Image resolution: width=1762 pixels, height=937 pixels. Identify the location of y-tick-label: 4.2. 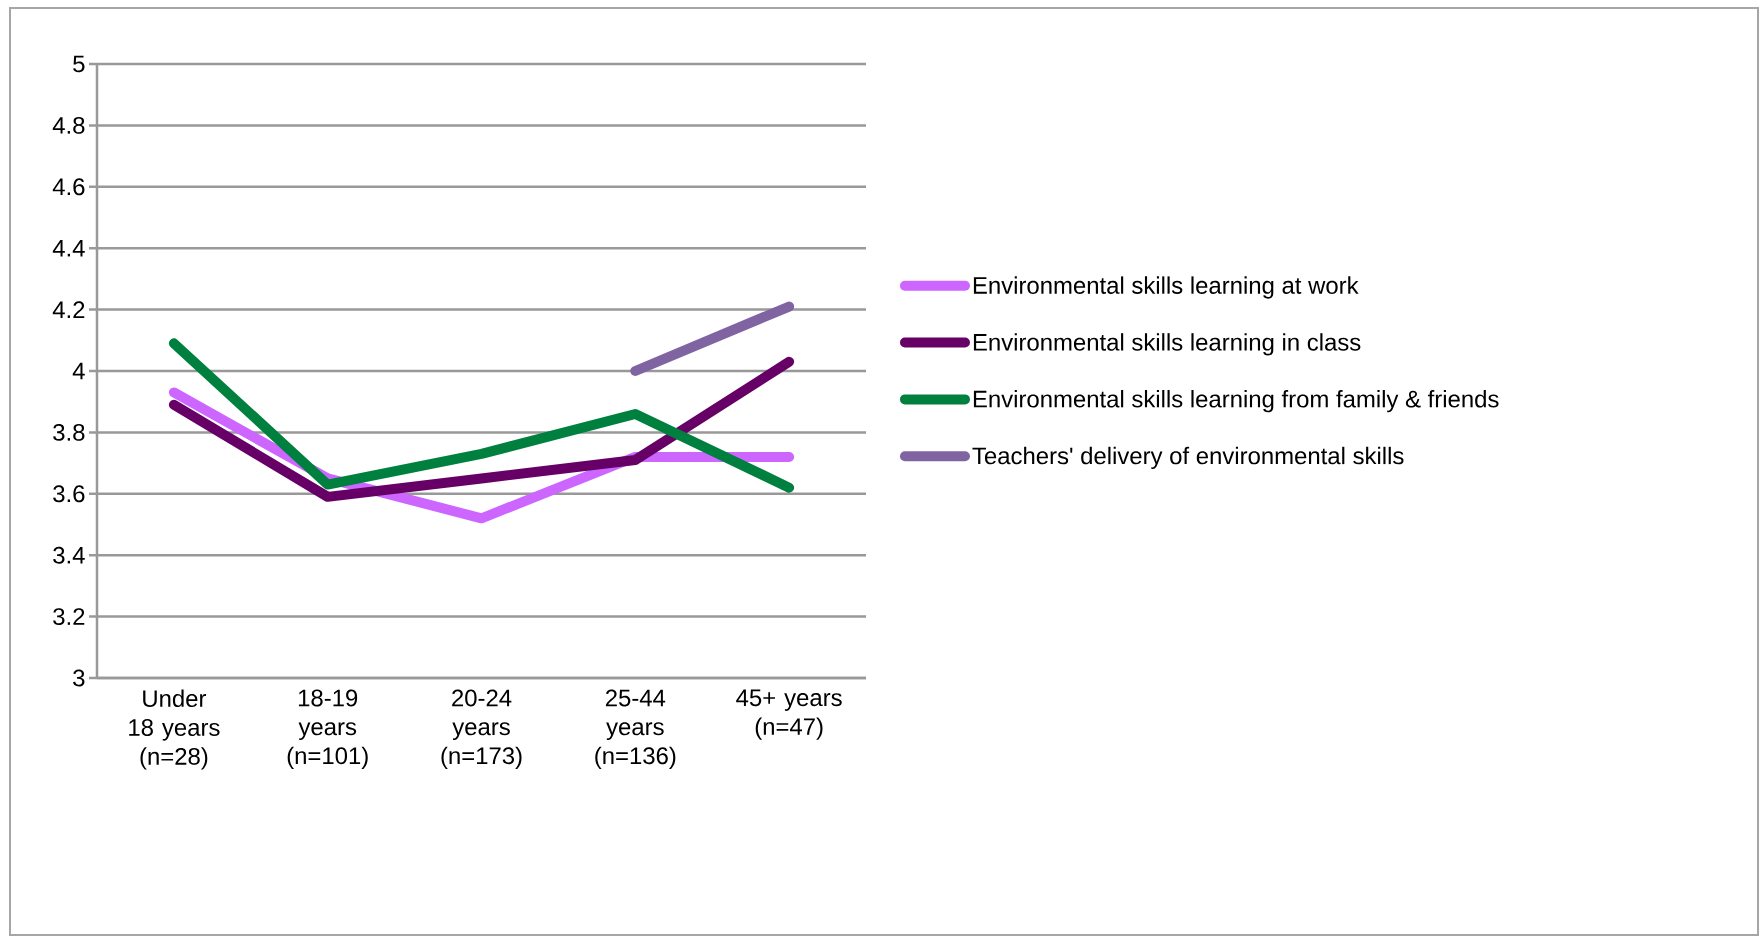
(68, 309).